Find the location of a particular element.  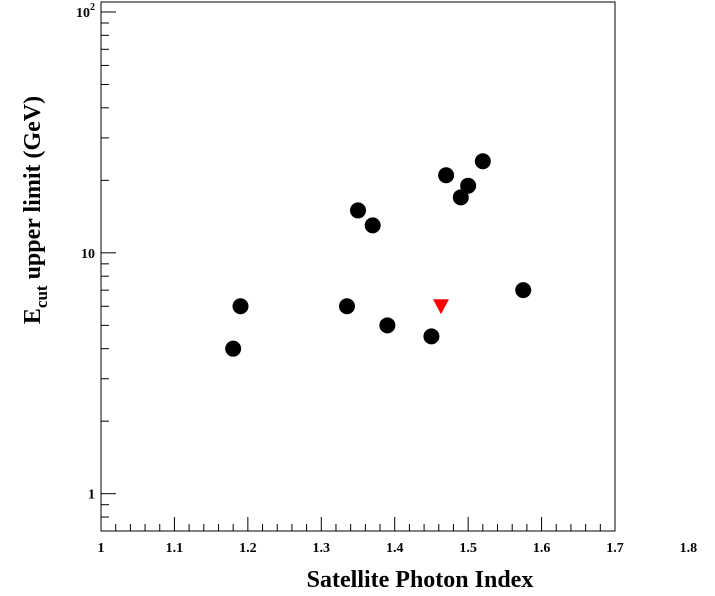

y-tick-label: 102 is located at coordinates (85, 11).